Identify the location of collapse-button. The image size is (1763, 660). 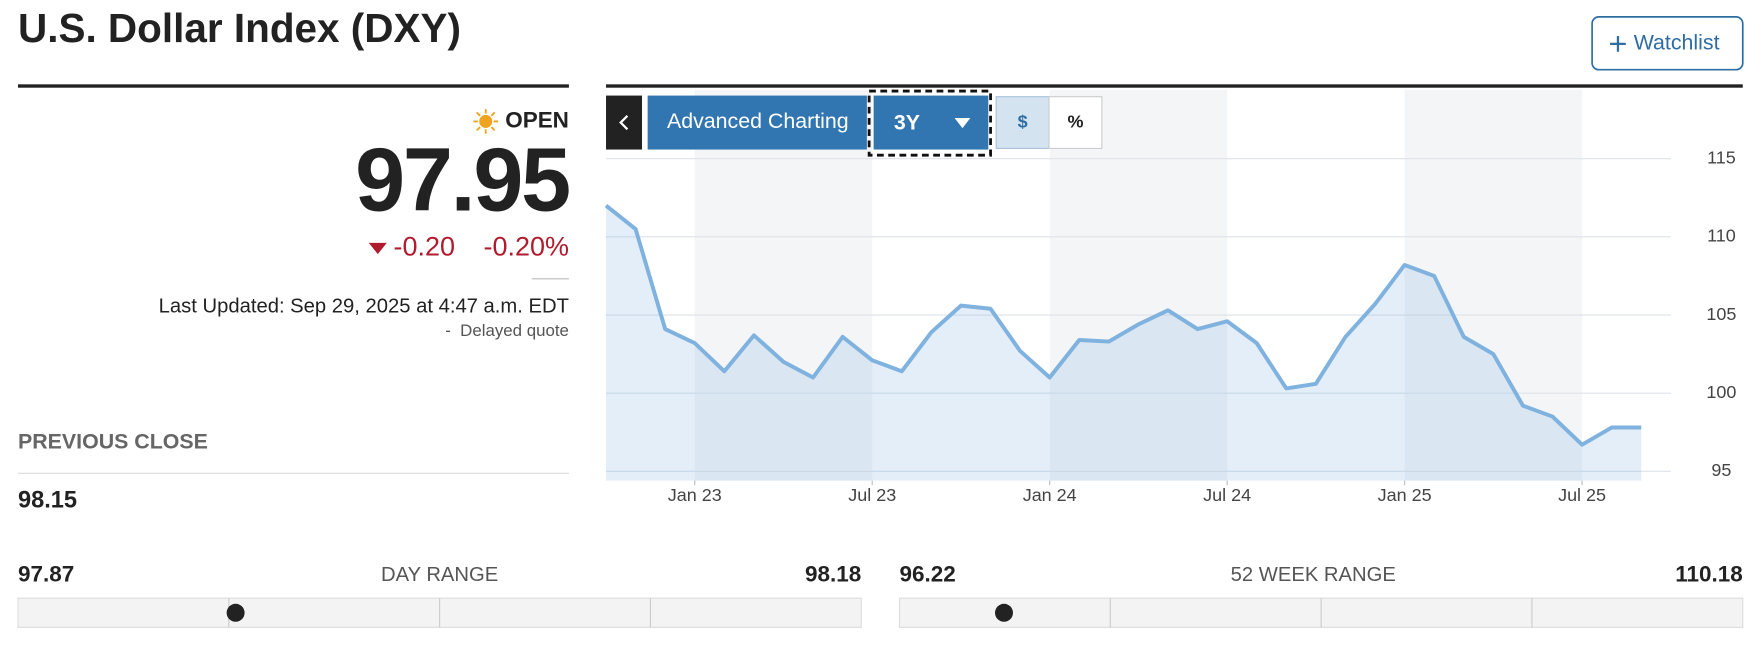
(624, 122).